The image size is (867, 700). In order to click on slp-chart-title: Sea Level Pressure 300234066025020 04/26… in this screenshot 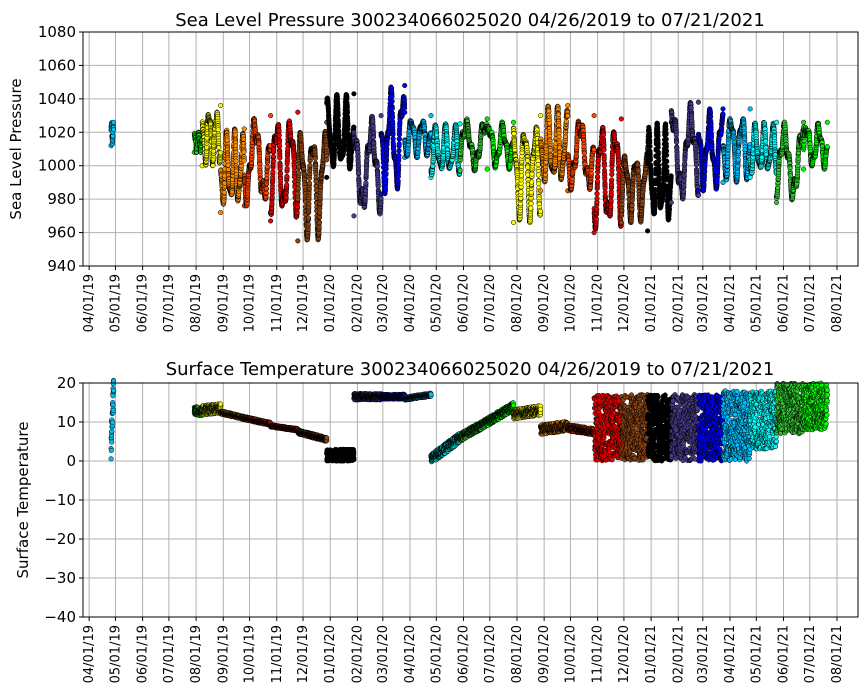, I will do `click(470, 20)`.